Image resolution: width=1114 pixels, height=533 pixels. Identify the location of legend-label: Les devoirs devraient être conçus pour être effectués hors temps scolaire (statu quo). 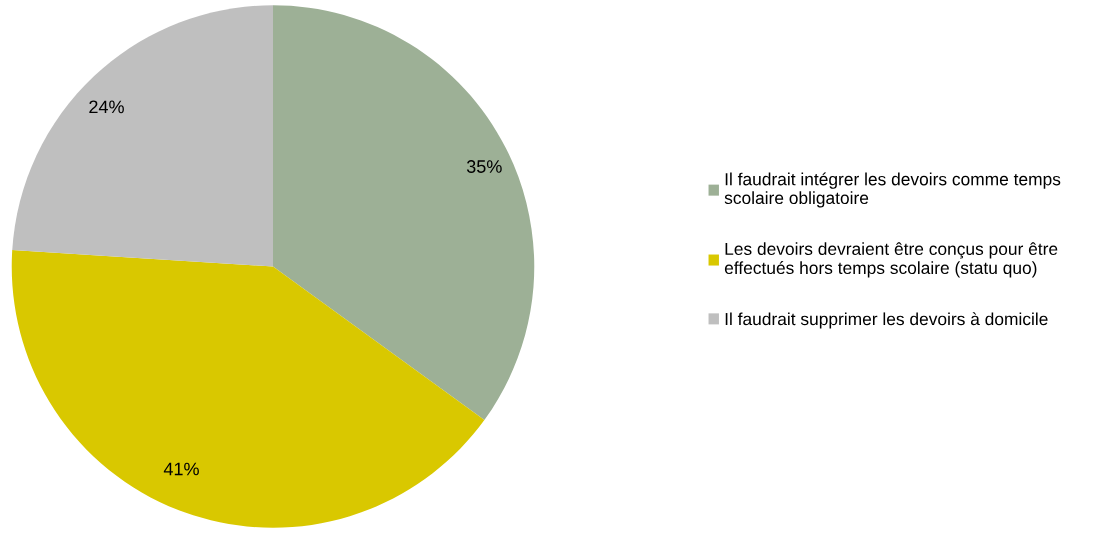
(891, 260).